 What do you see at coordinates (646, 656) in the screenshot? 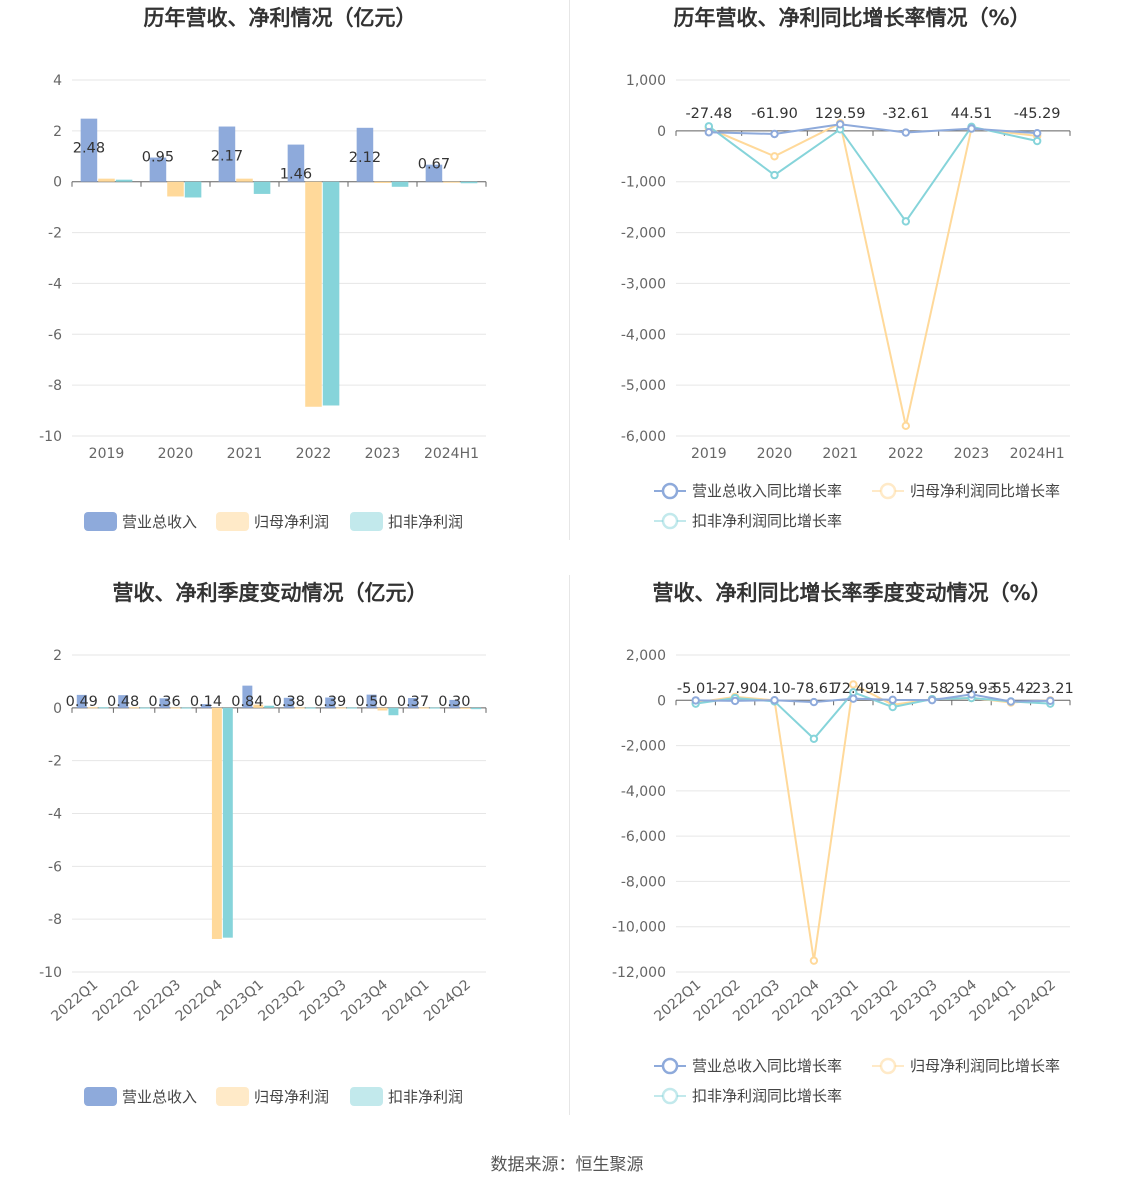
I see `y-tick-label: 2,000` at bounding box center [646, 656].